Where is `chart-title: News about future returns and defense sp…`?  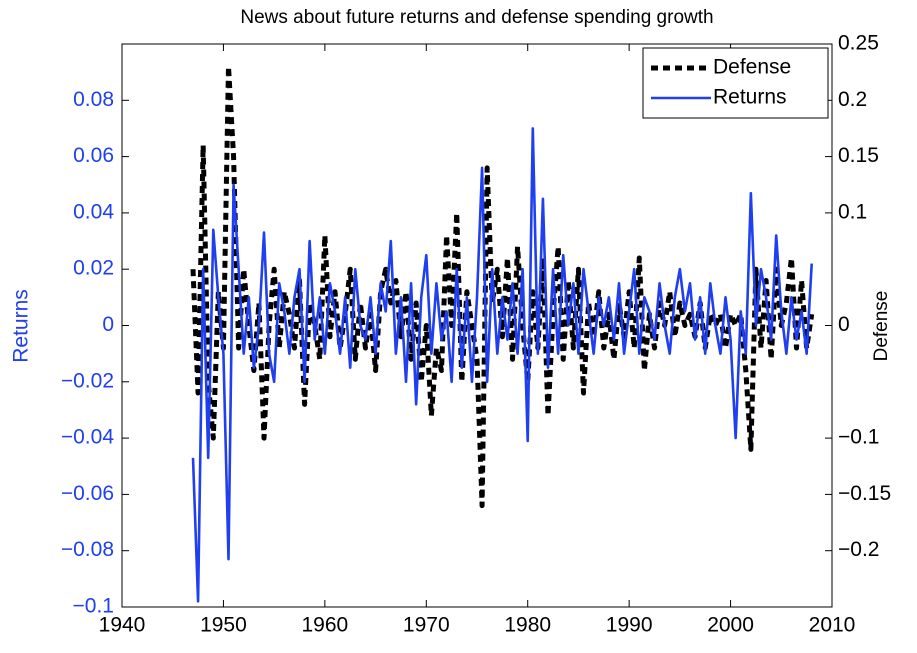 chart-title: News about future returns and defense sp… is located at coordinates (476, 17).